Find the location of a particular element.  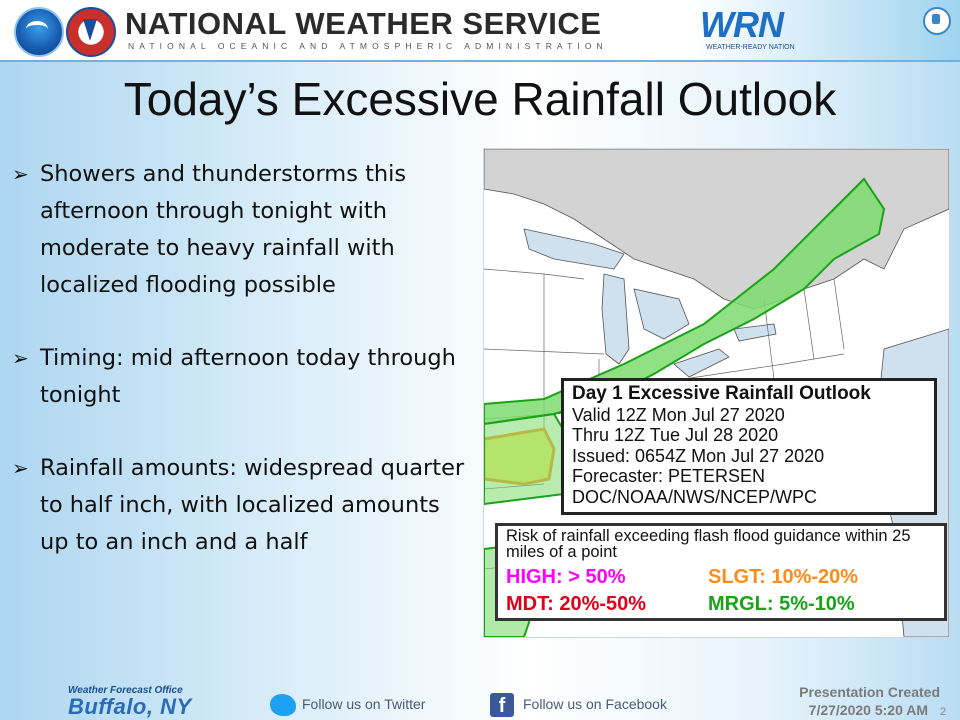

lake-huron is located at coordinates (661, 314).